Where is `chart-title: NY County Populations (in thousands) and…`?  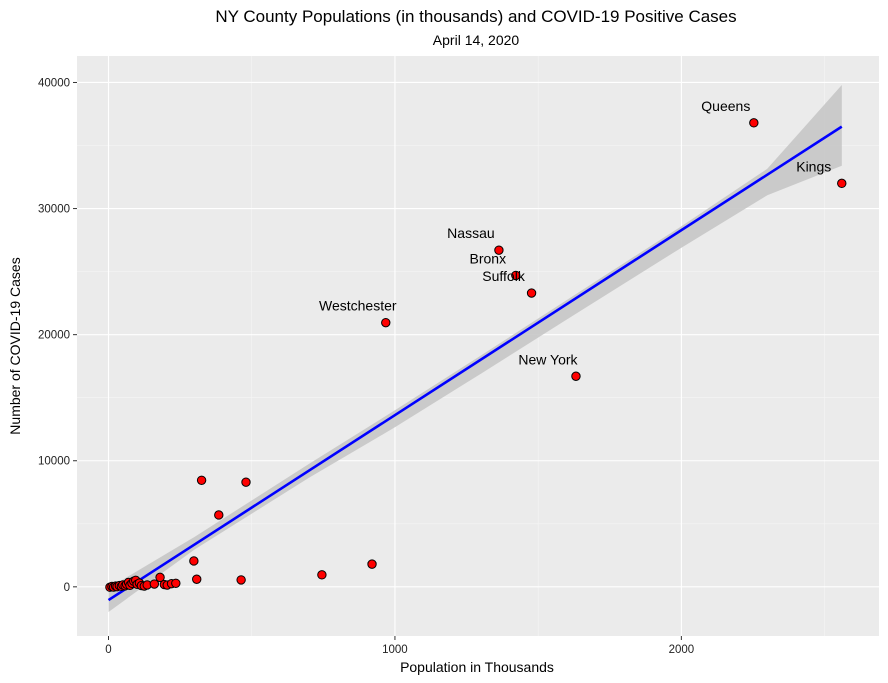
chart-title: NY County Populations (in thousands) and… is located at coordinates (475, 16).